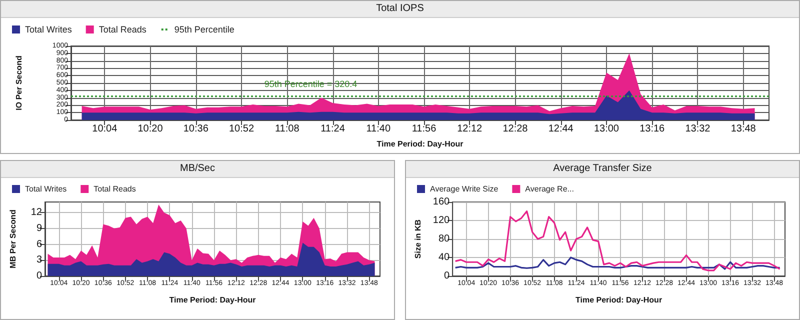  What do you see at coordinates (418, 239) in the screenshot?
I see `y-axis-title: Size in KB` at bounding box center [418, 239].